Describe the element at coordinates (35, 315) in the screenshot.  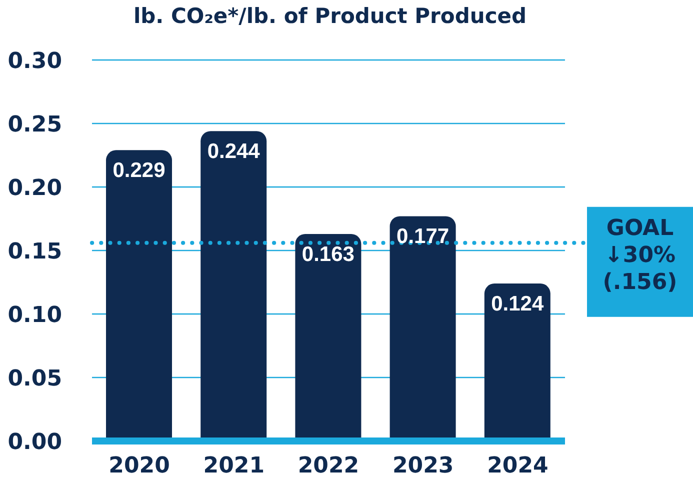
I see `y-tick-label: 0.10` at that location.